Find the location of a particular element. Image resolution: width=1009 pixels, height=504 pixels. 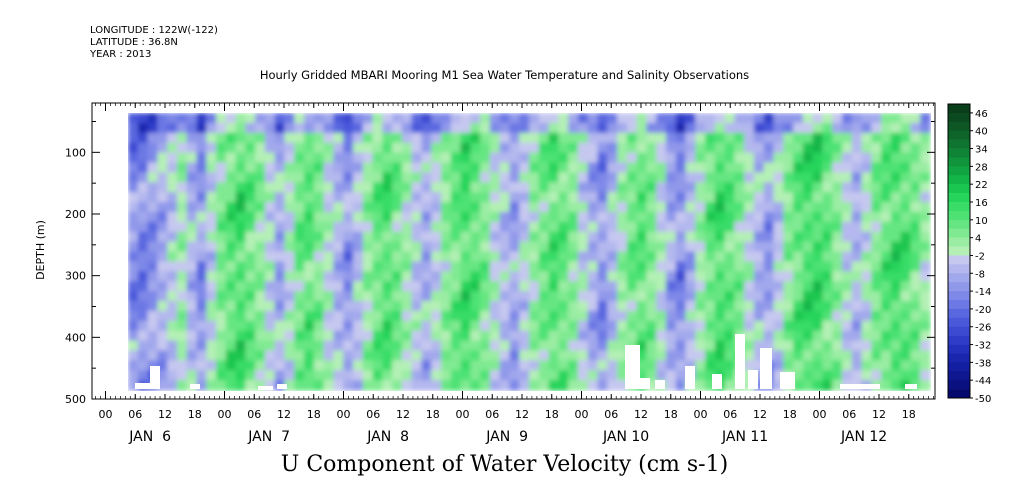

colorbar-swatch is located at coordinates (959, 171).